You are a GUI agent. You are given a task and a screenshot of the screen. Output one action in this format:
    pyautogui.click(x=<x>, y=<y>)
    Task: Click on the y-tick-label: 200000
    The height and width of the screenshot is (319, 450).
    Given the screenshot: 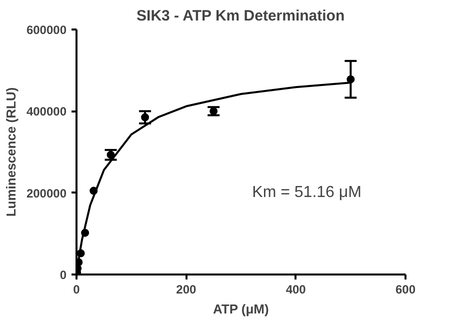 What is the action you would take?
    pyautogui.click(x=46, y=193)
    